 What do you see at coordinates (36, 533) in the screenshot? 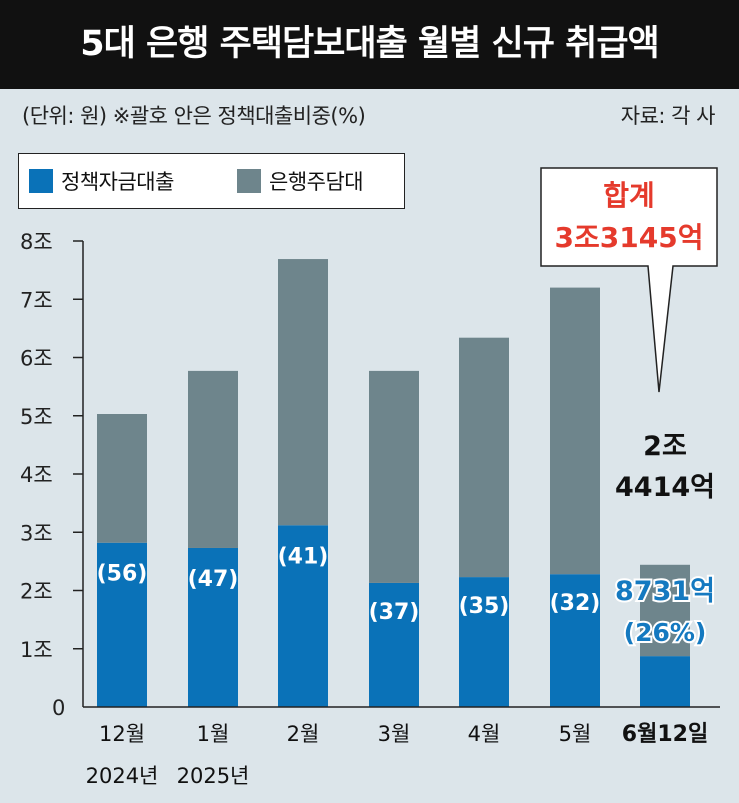
I see `y-tick-label: 3조` at bounding box center [36, 533].